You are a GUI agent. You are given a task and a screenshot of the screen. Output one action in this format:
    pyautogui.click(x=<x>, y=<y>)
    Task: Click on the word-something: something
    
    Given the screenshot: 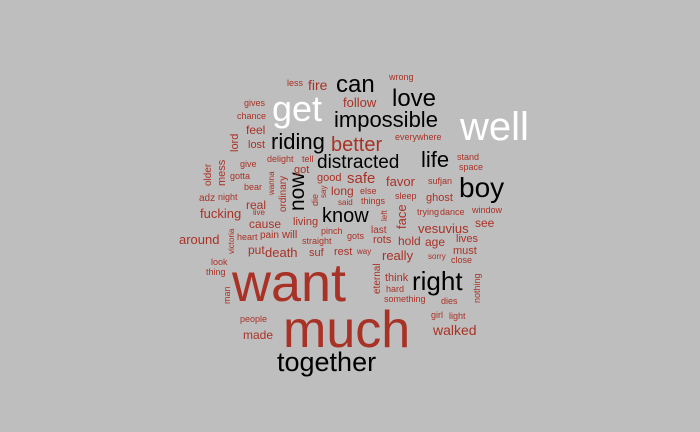 What is the action you would take?
    pyautogui.click(x=405, y=299)
    